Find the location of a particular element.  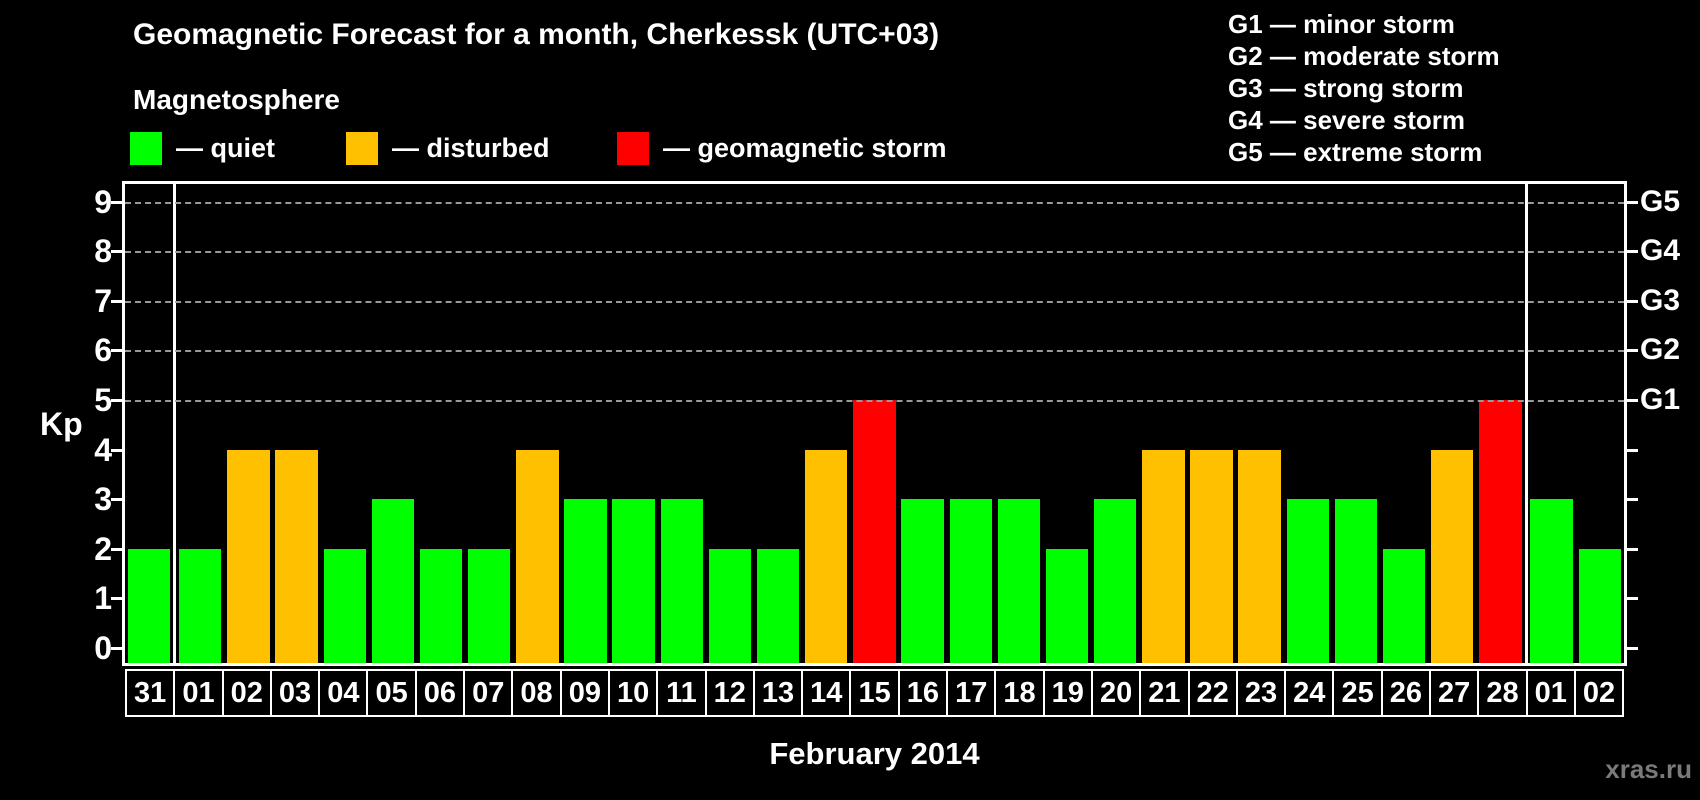

gridline-kp5 is located at coordinates (874, 401).